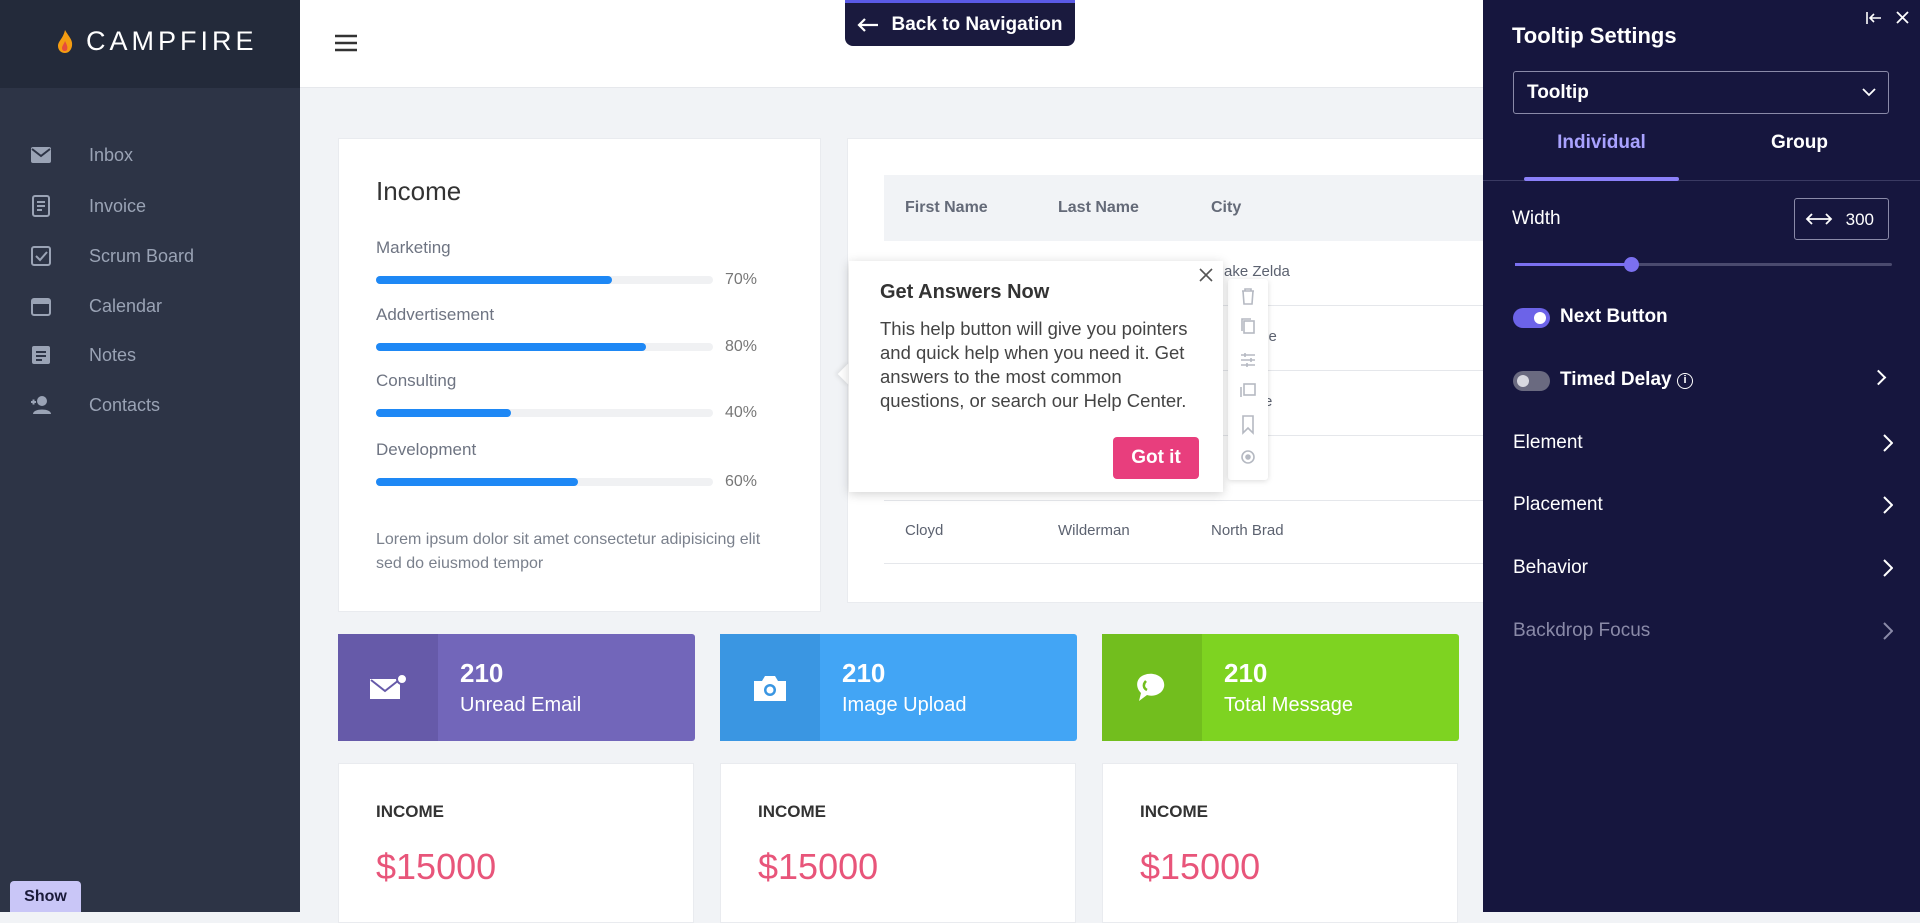 The width and height of the screenshot is (1920, 923). I want to click on tab-divider, so click(1701, 180).